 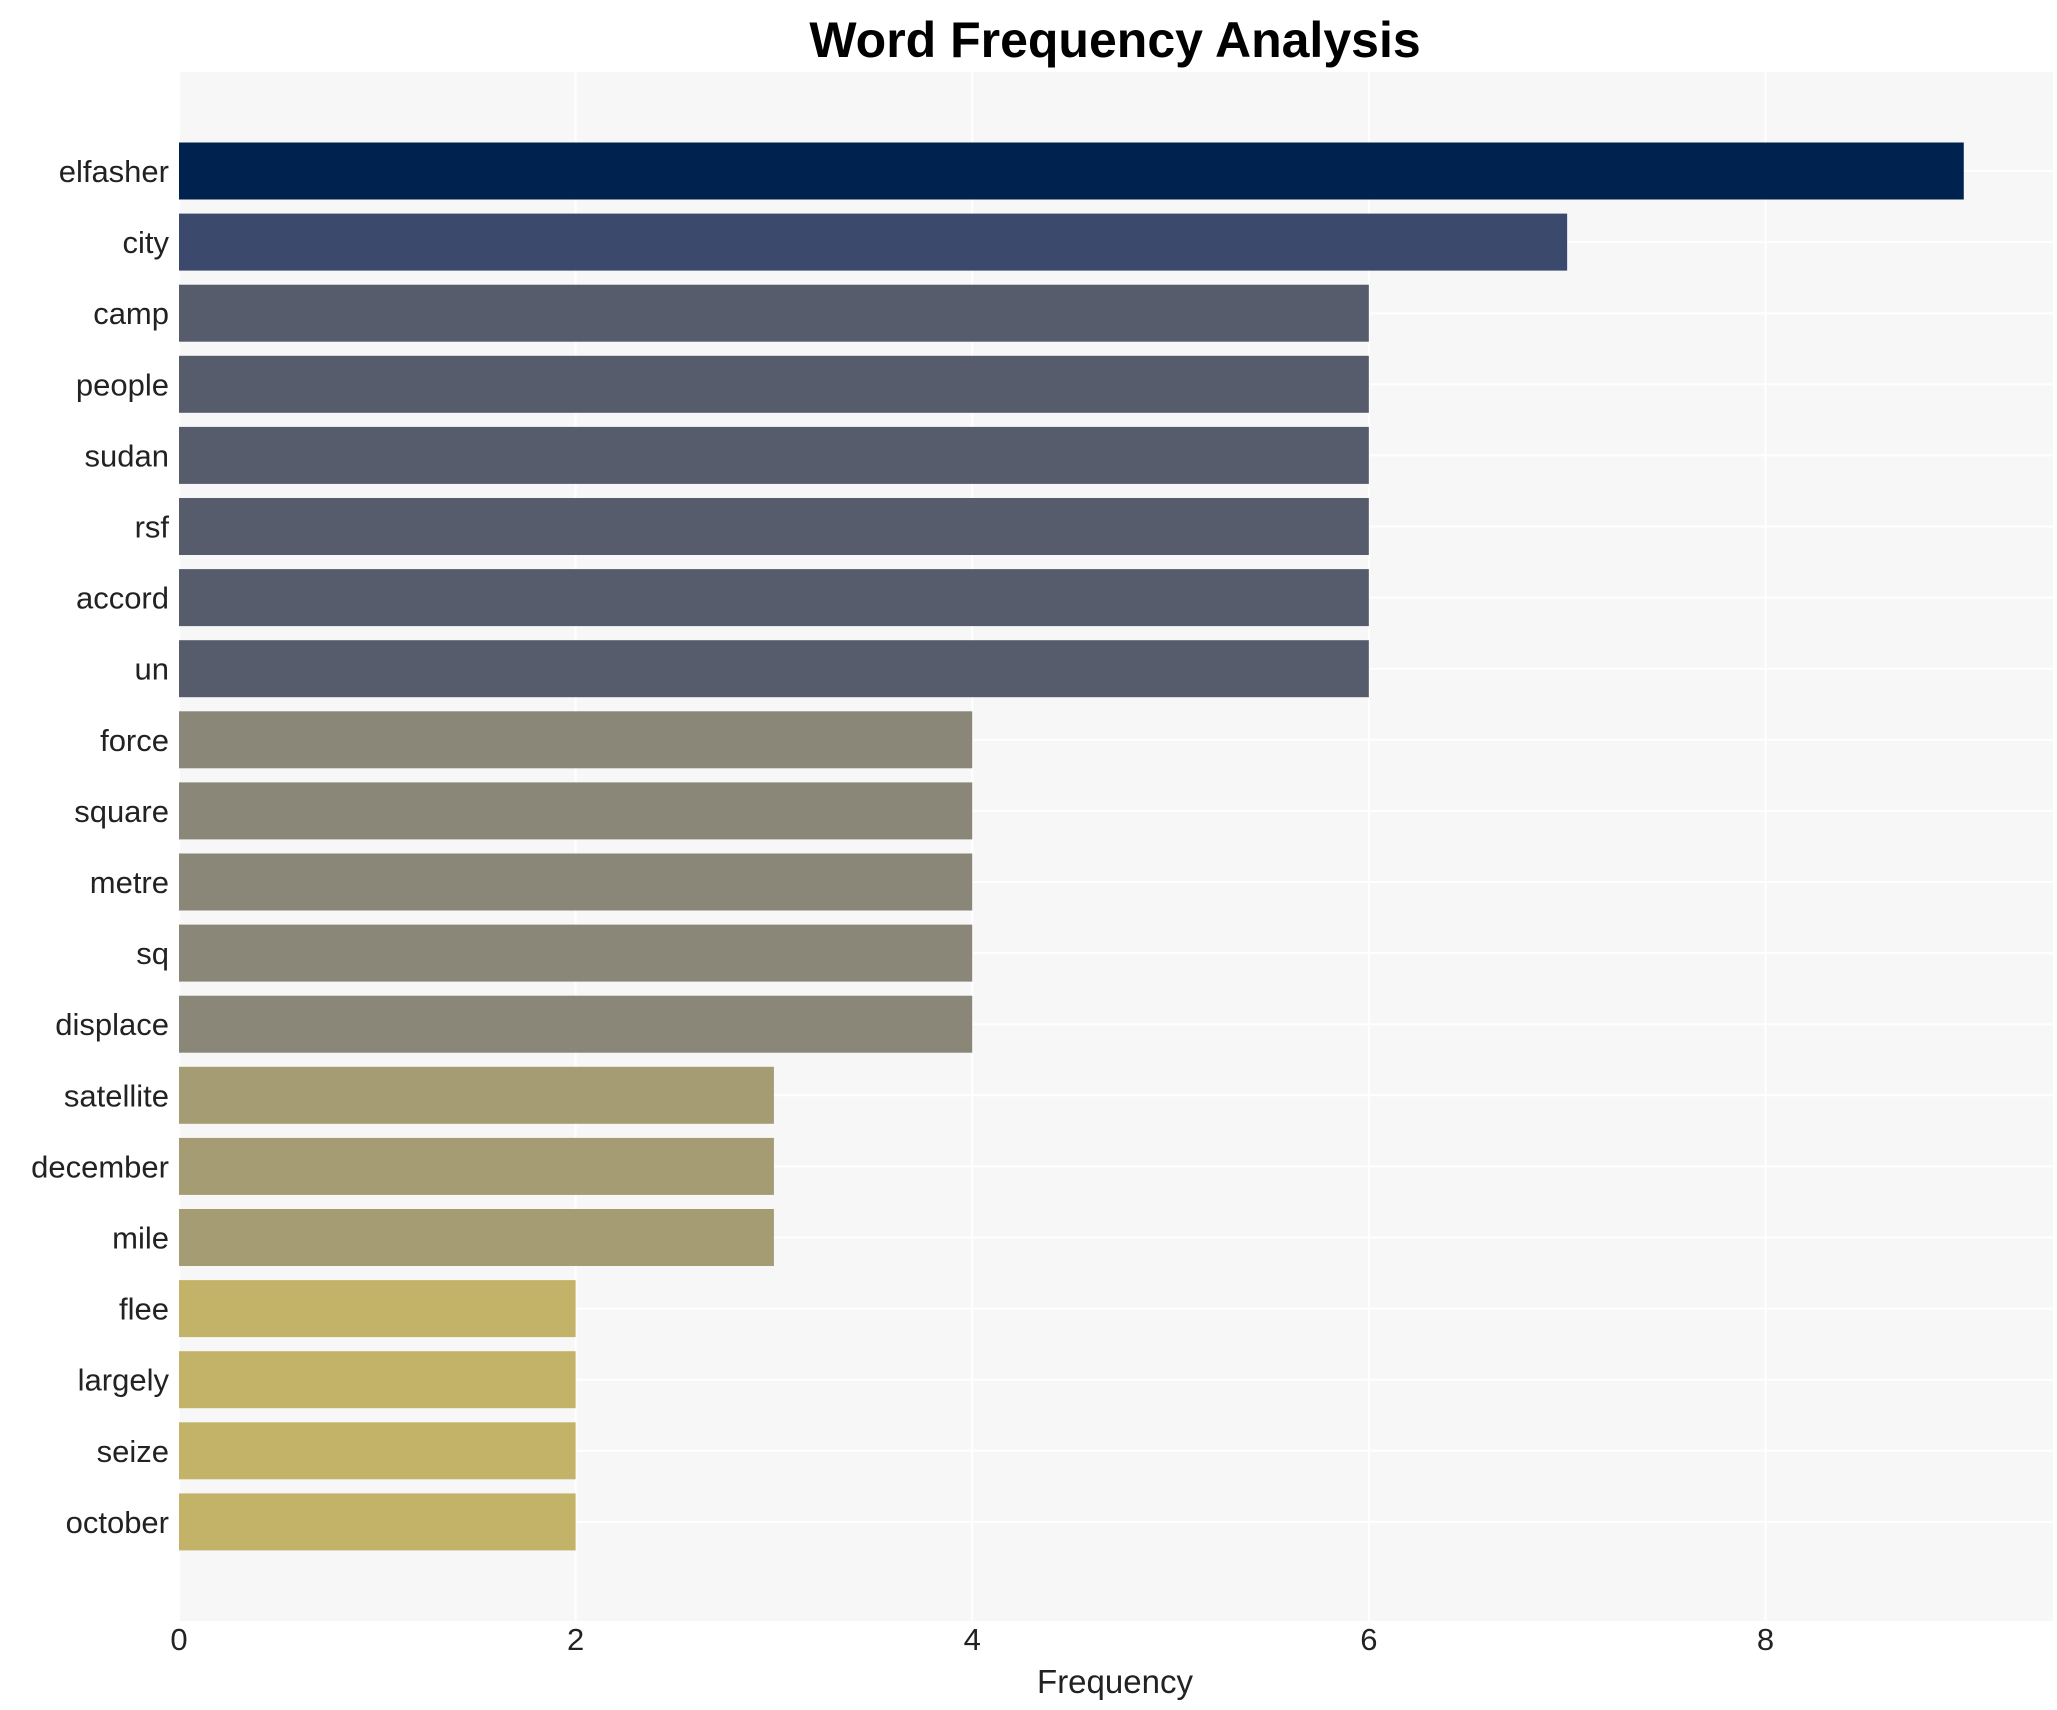 What do you see at coordinates (178, 1639) in the screenshot?
I see `x-tick-label: 0` at bounding box center [178, 1639].